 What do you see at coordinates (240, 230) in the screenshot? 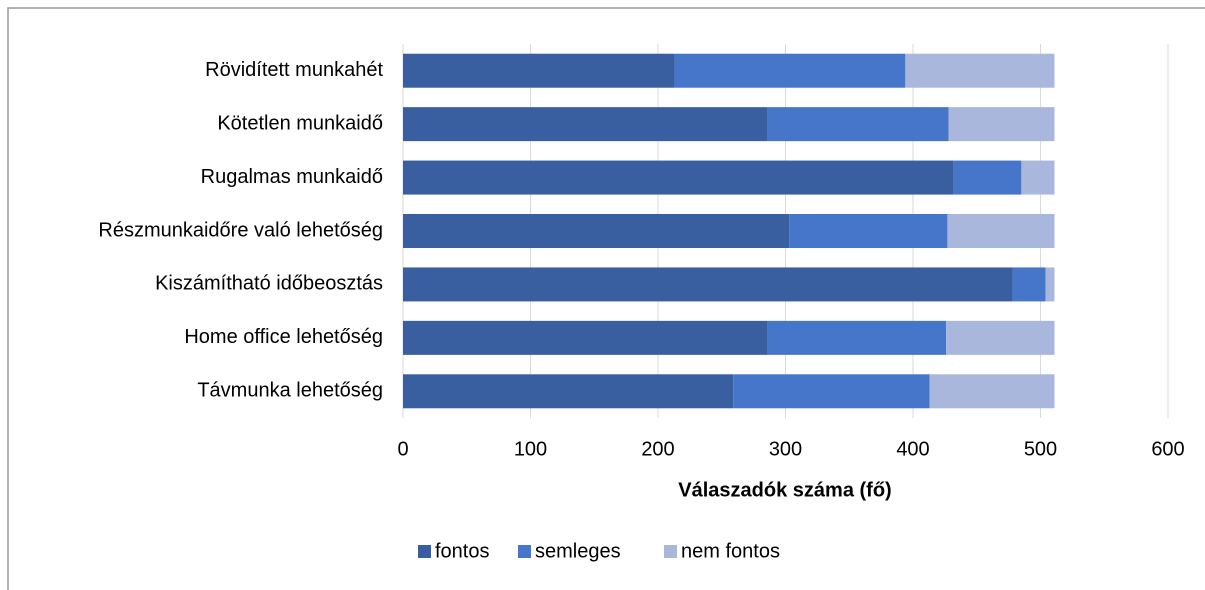
I see `y-tick-label: Részmunkaidőre való lehetőség` at bounding box center [240, 230].